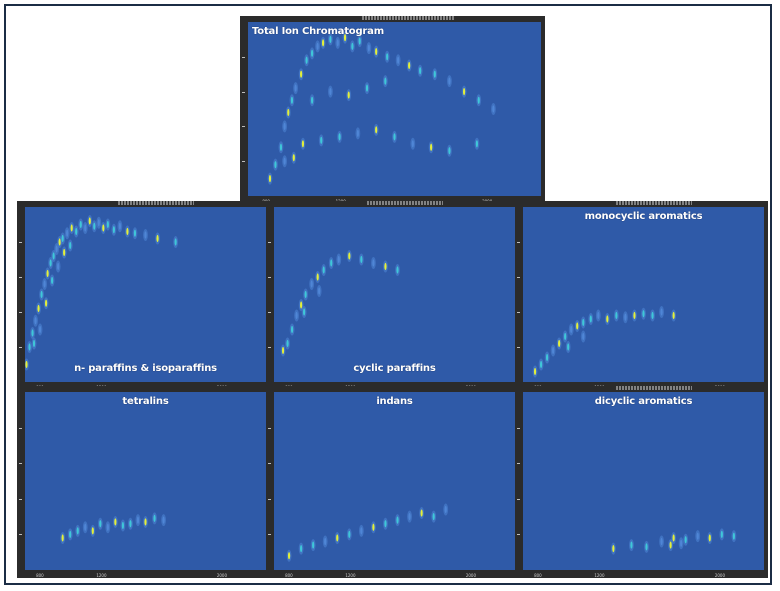 The width and height of the screenshot is (780, 591). I want to click on plot-area: Total Ion Chromatogram, so click(394, 109).